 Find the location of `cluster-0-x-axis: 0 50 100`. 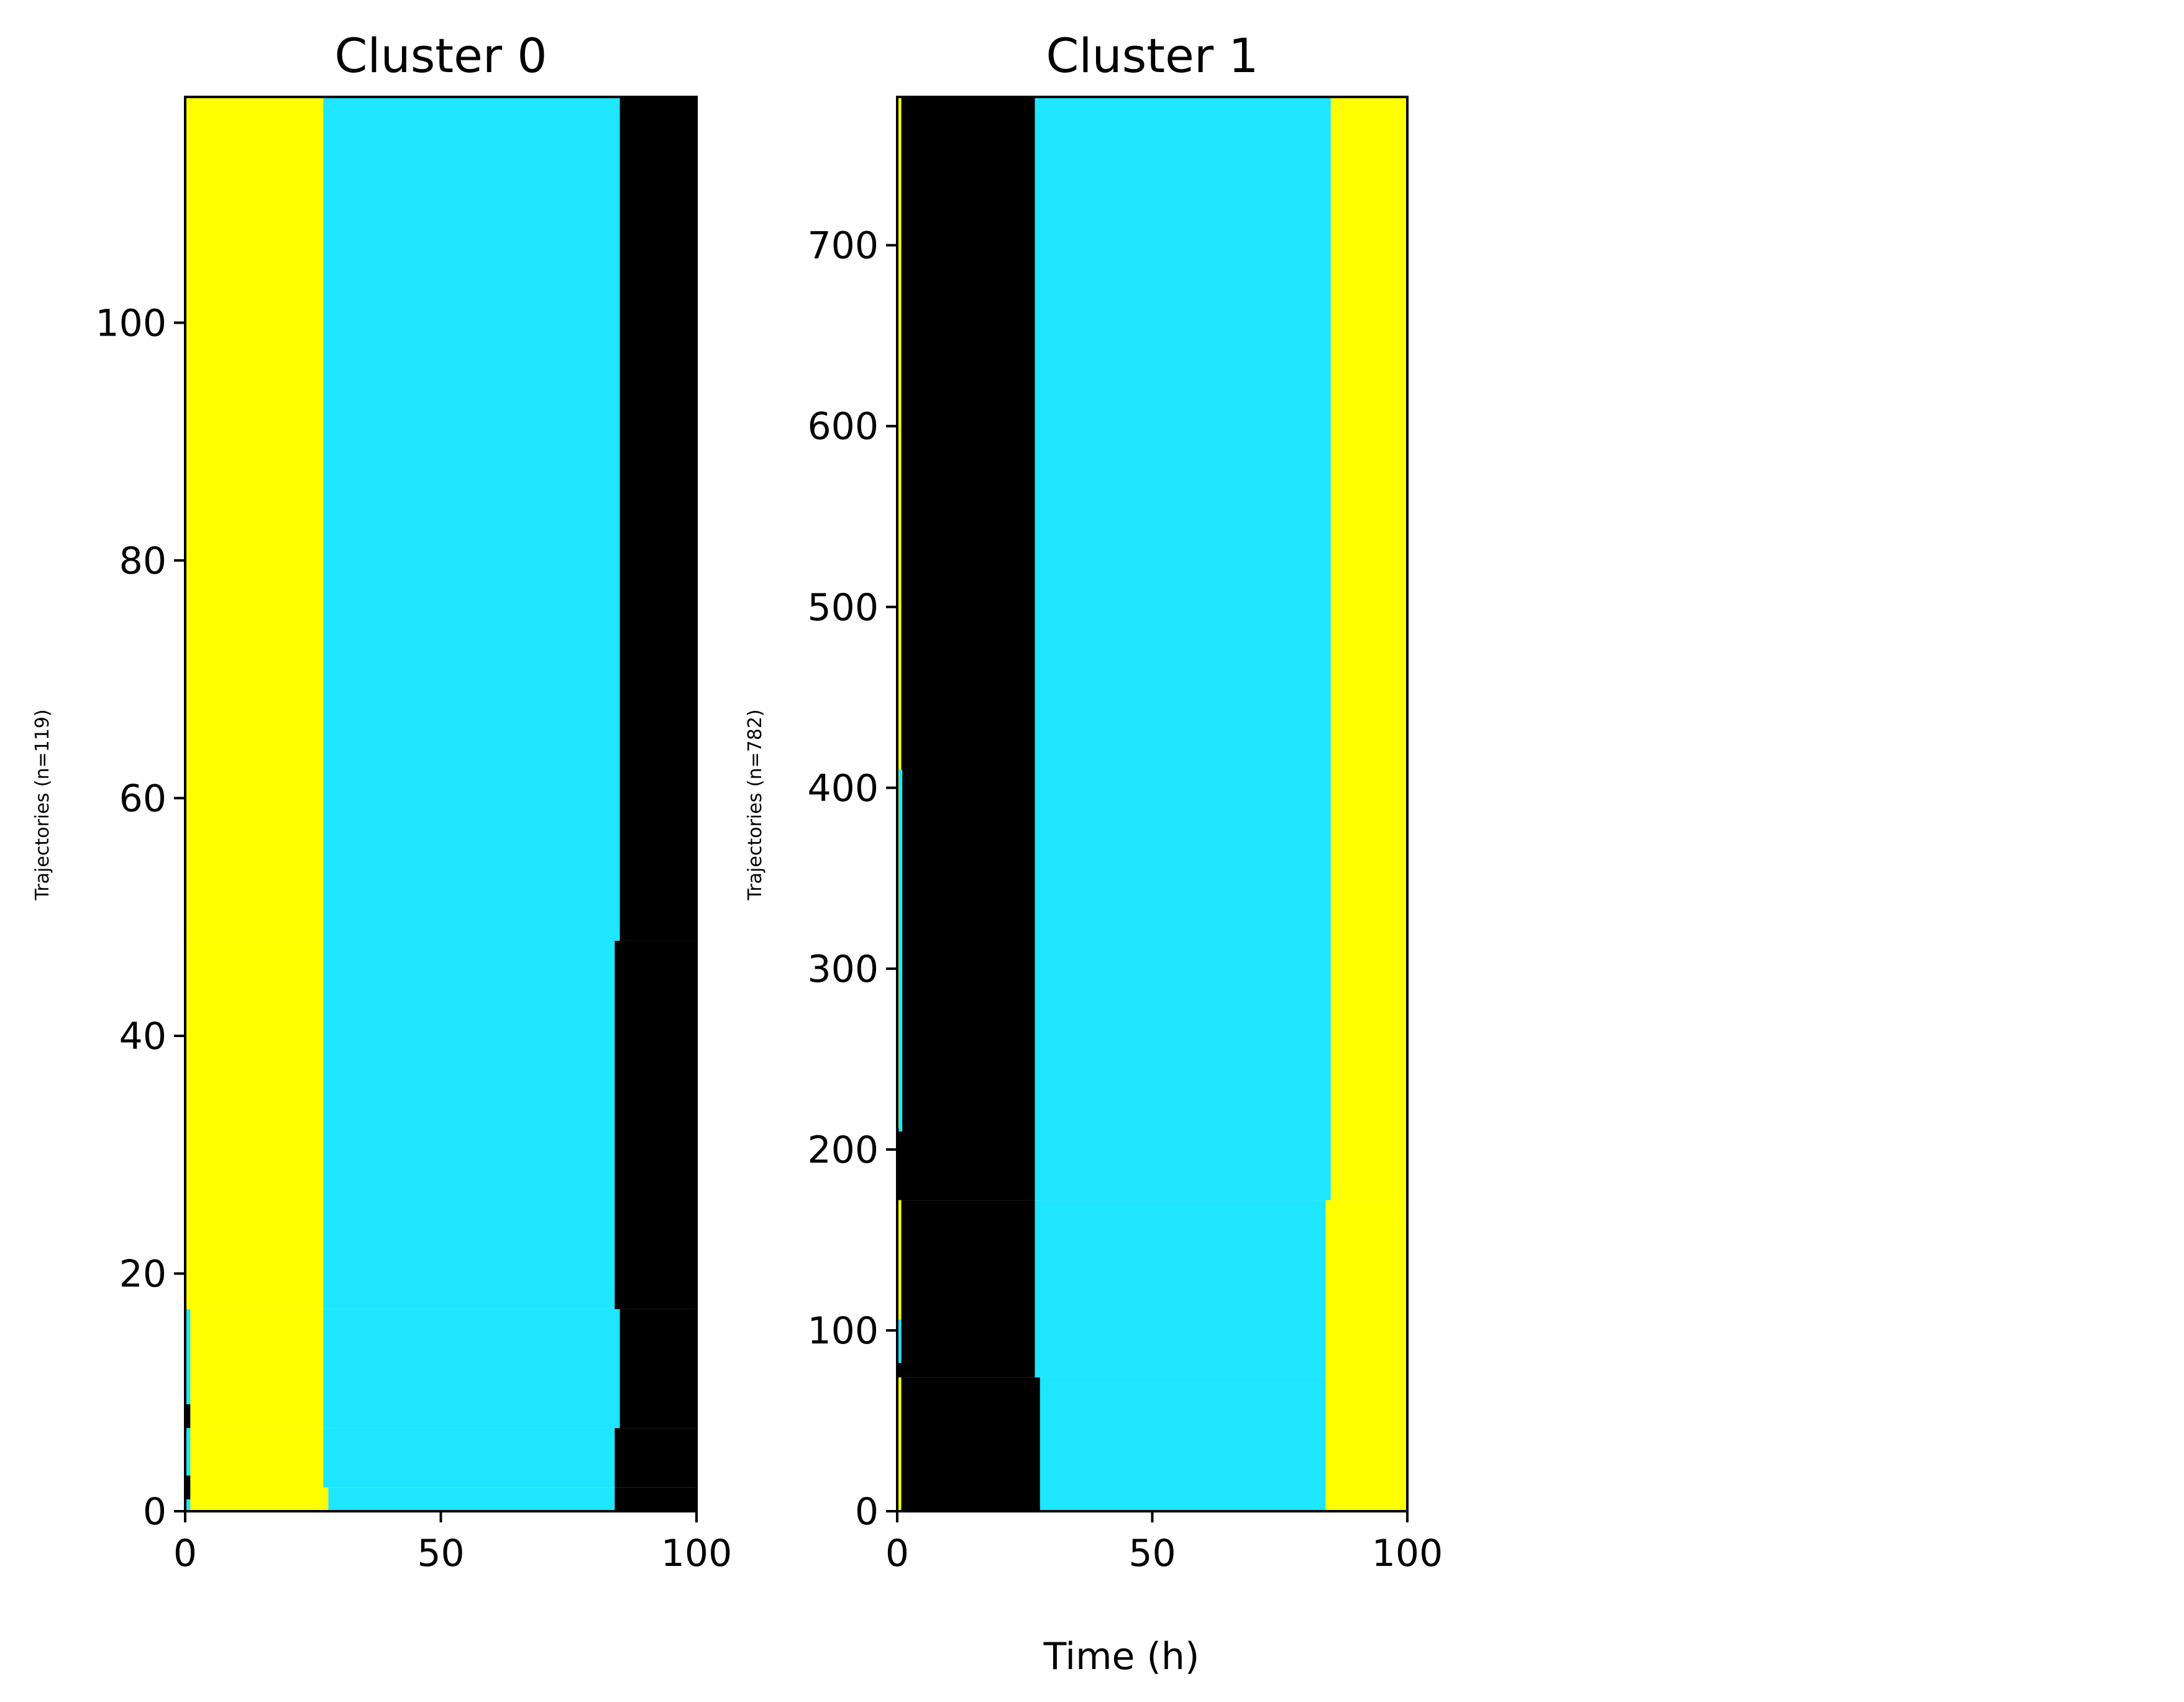

cluster-0-x-axis: 0 50 100 is located at coordinates (453, 1543).